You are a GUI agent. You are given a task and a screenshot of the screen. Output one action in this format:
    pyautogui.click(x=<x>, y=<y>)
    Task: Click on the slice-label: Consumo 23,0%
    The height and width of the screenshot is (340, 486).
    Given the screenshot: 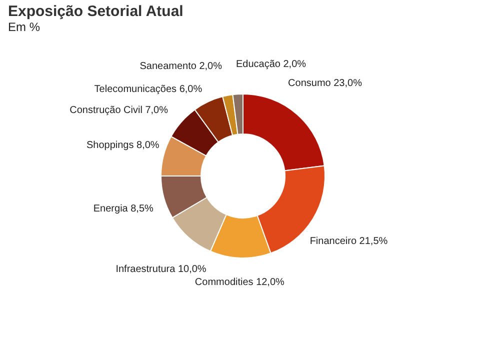 What is the action you would take?
    pyautogui.click(x=325, y=83)
    